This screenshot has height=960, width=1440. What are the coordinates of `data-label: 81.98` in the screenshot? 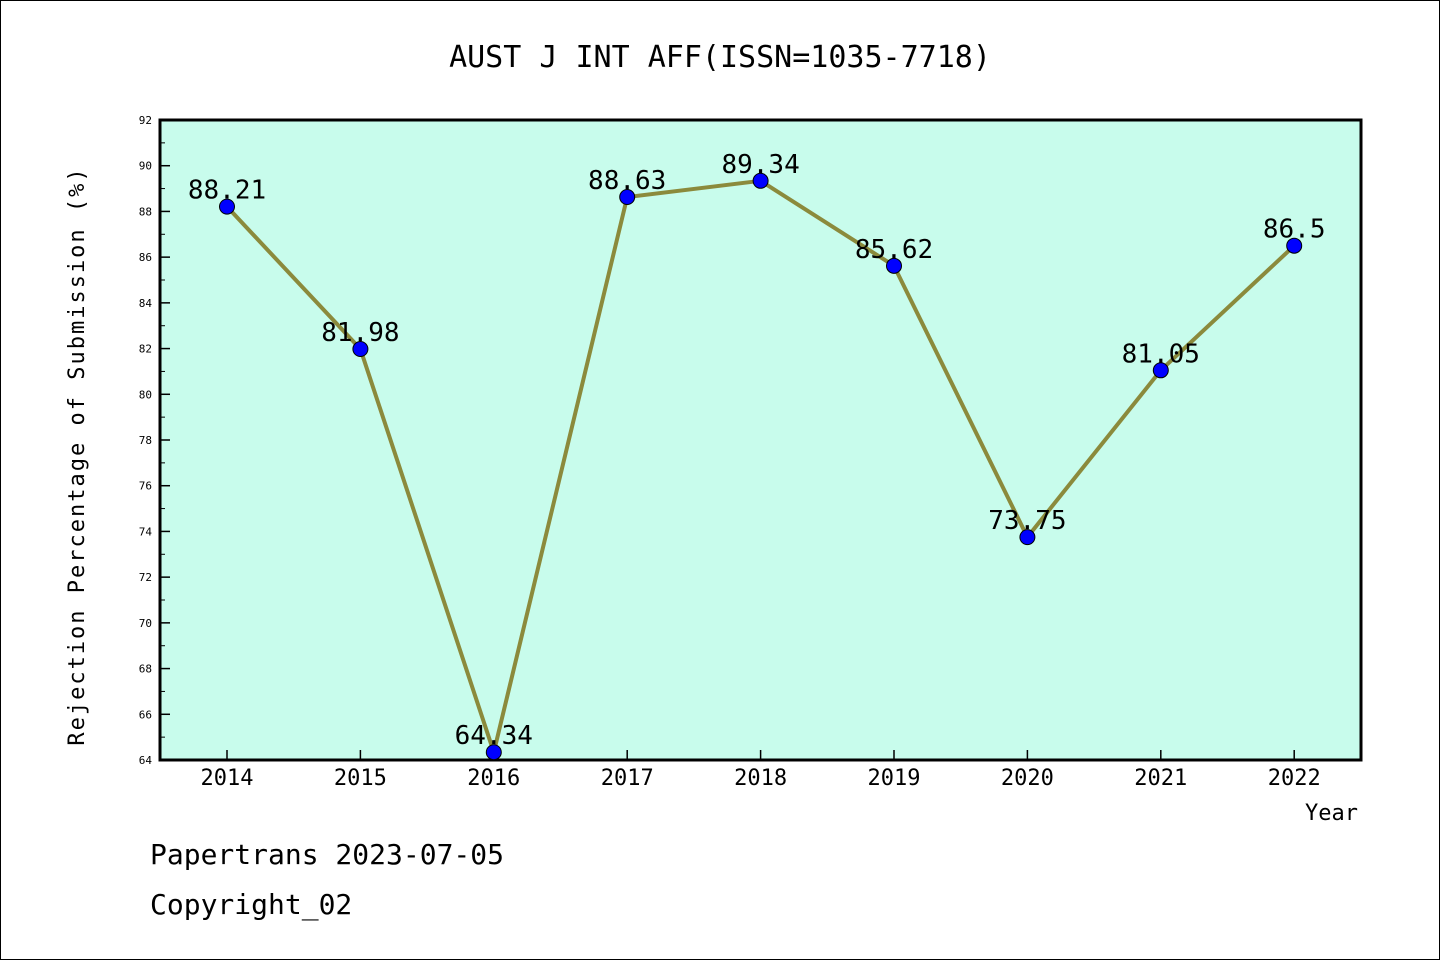 It's located at (360, 333).